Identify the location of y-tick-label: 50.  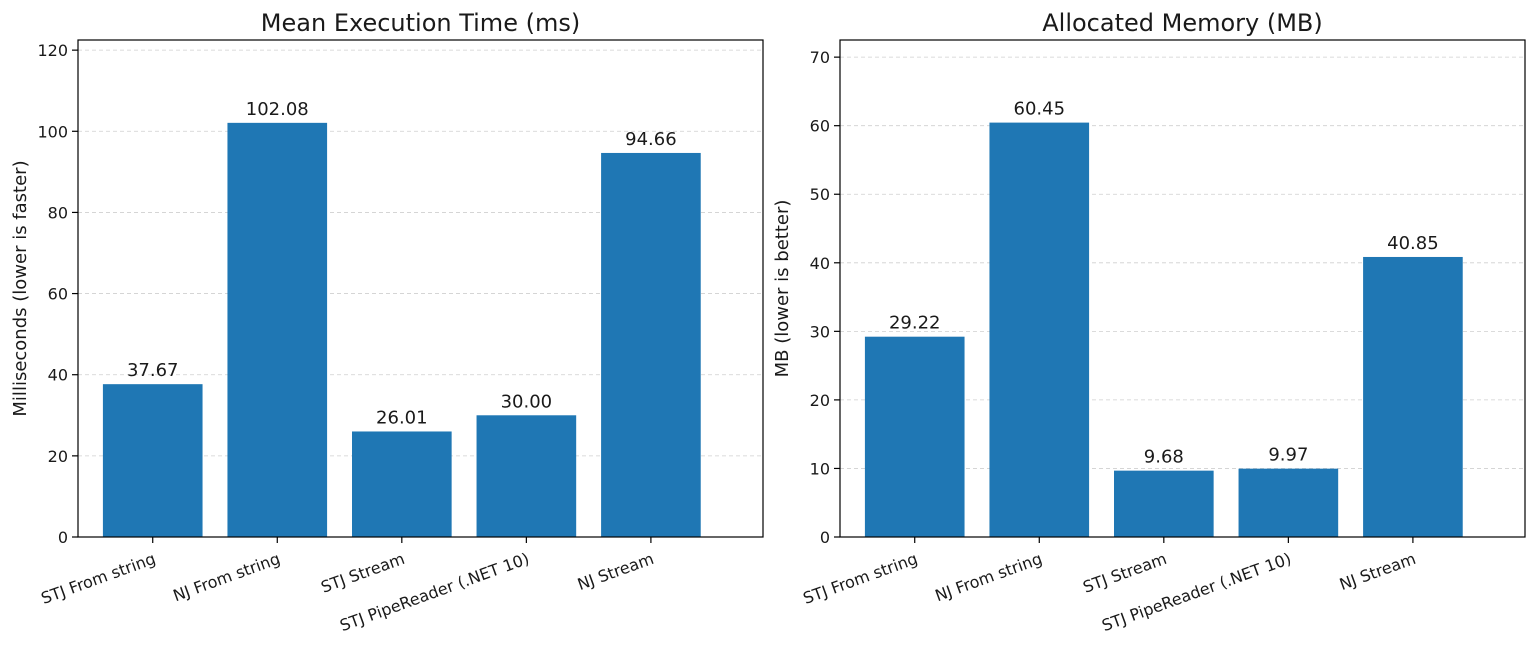
(820, 194).